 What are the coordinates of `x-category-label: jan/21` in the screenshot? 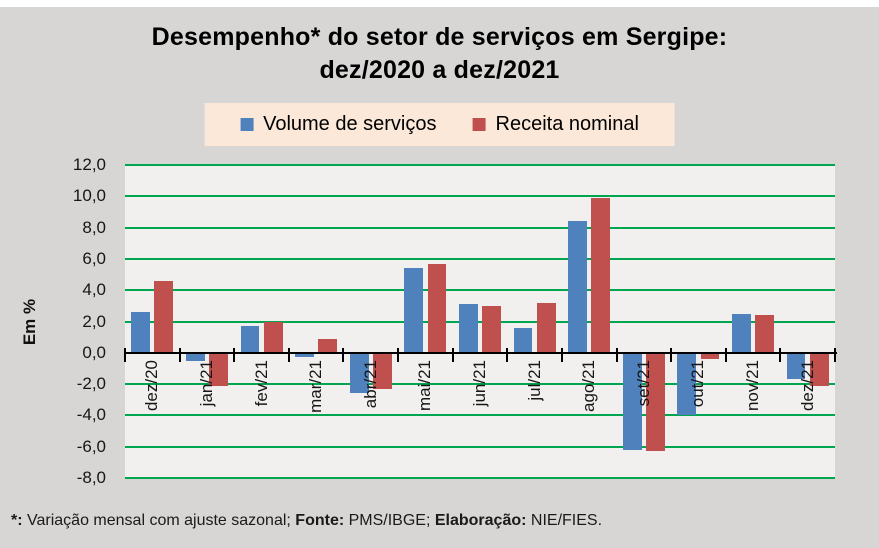 It's located at (206, 383).